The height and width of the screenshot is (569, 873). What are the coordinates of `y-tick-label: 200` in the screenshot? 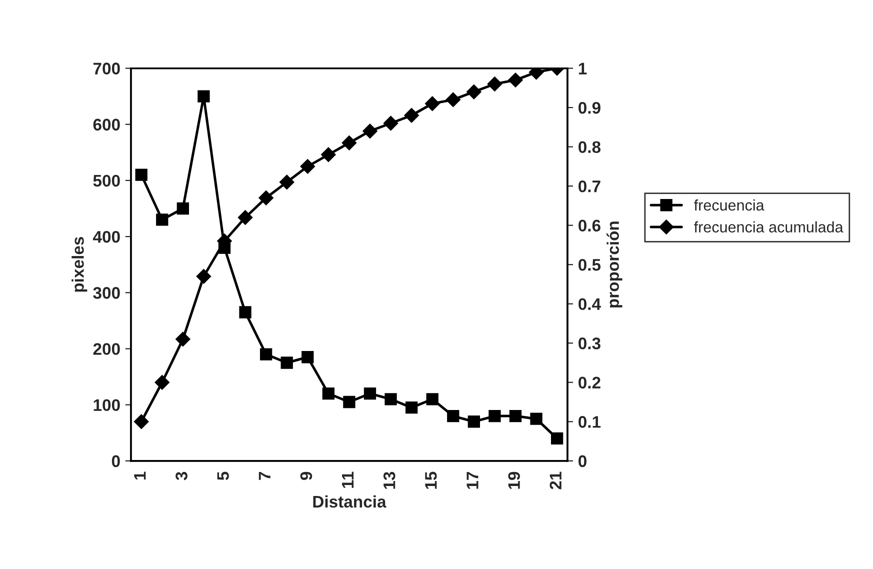 It's located at (106, 349).